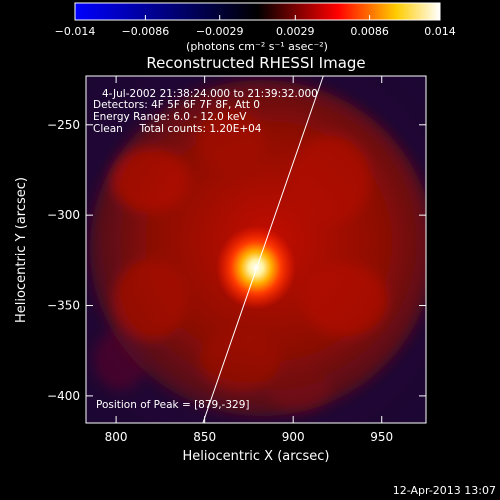 Image resolution: width=500 pixels, height=500 pixels. Describe the element at coordinates (176, 105) in the screenshot. I see `detectors-label: Detectors: 4F 5F 6F 7F 8F, Att 0` at that location.